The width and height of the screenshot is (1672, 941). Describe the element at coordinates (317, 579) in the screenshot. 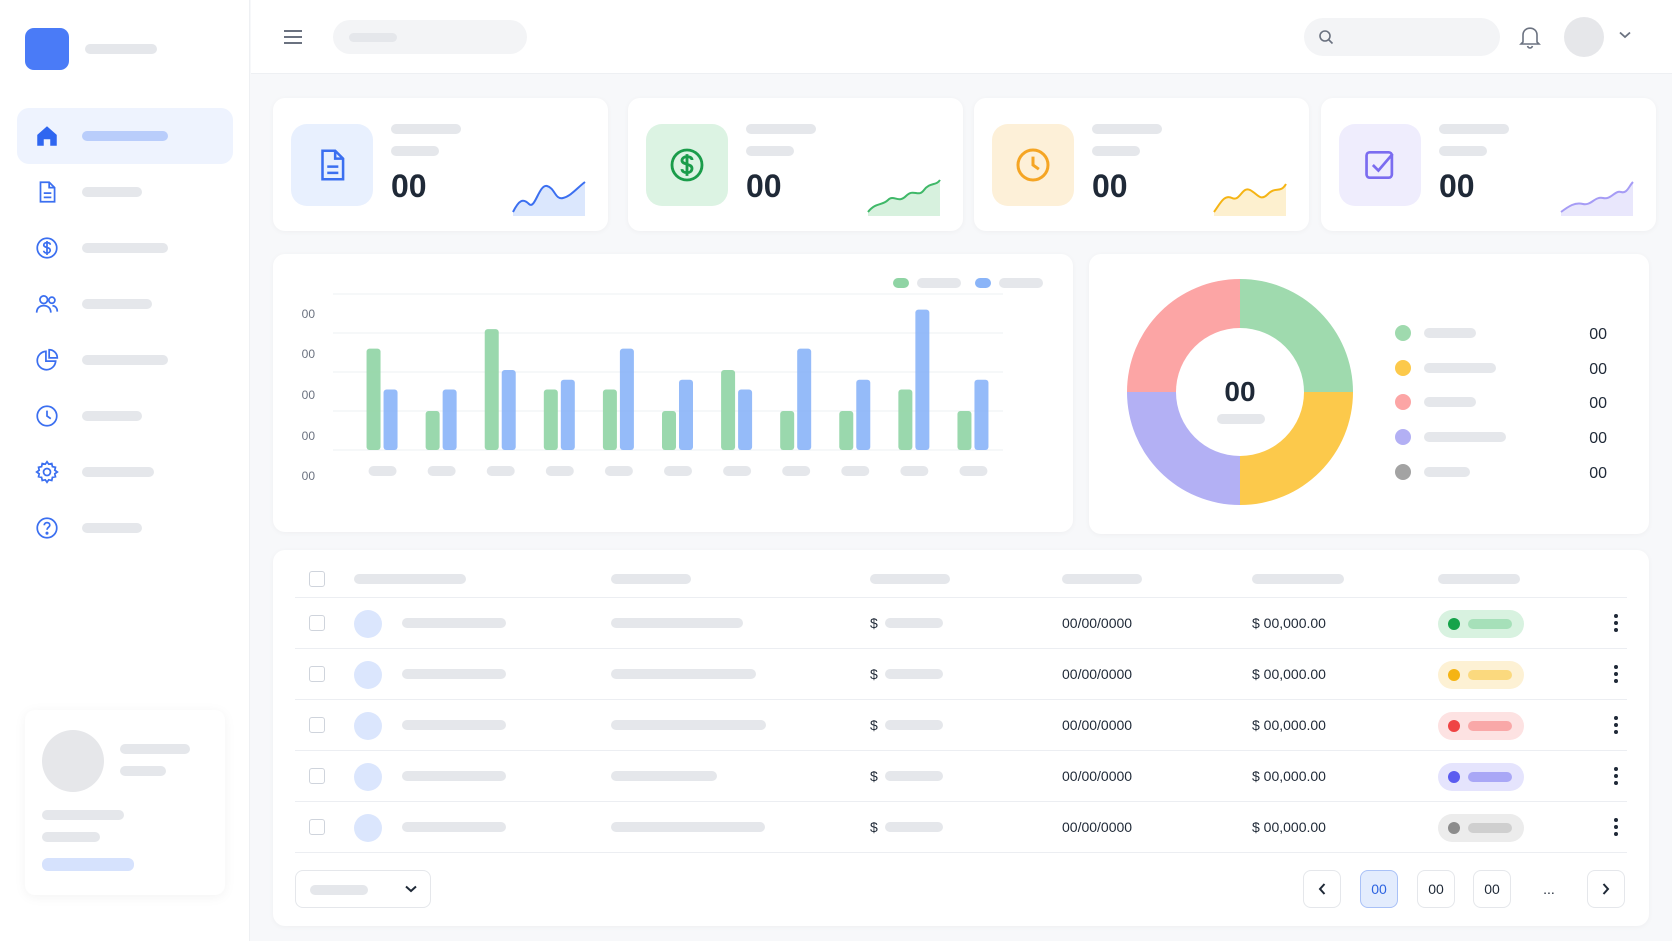

I see `select-all-checkbox` at that location.